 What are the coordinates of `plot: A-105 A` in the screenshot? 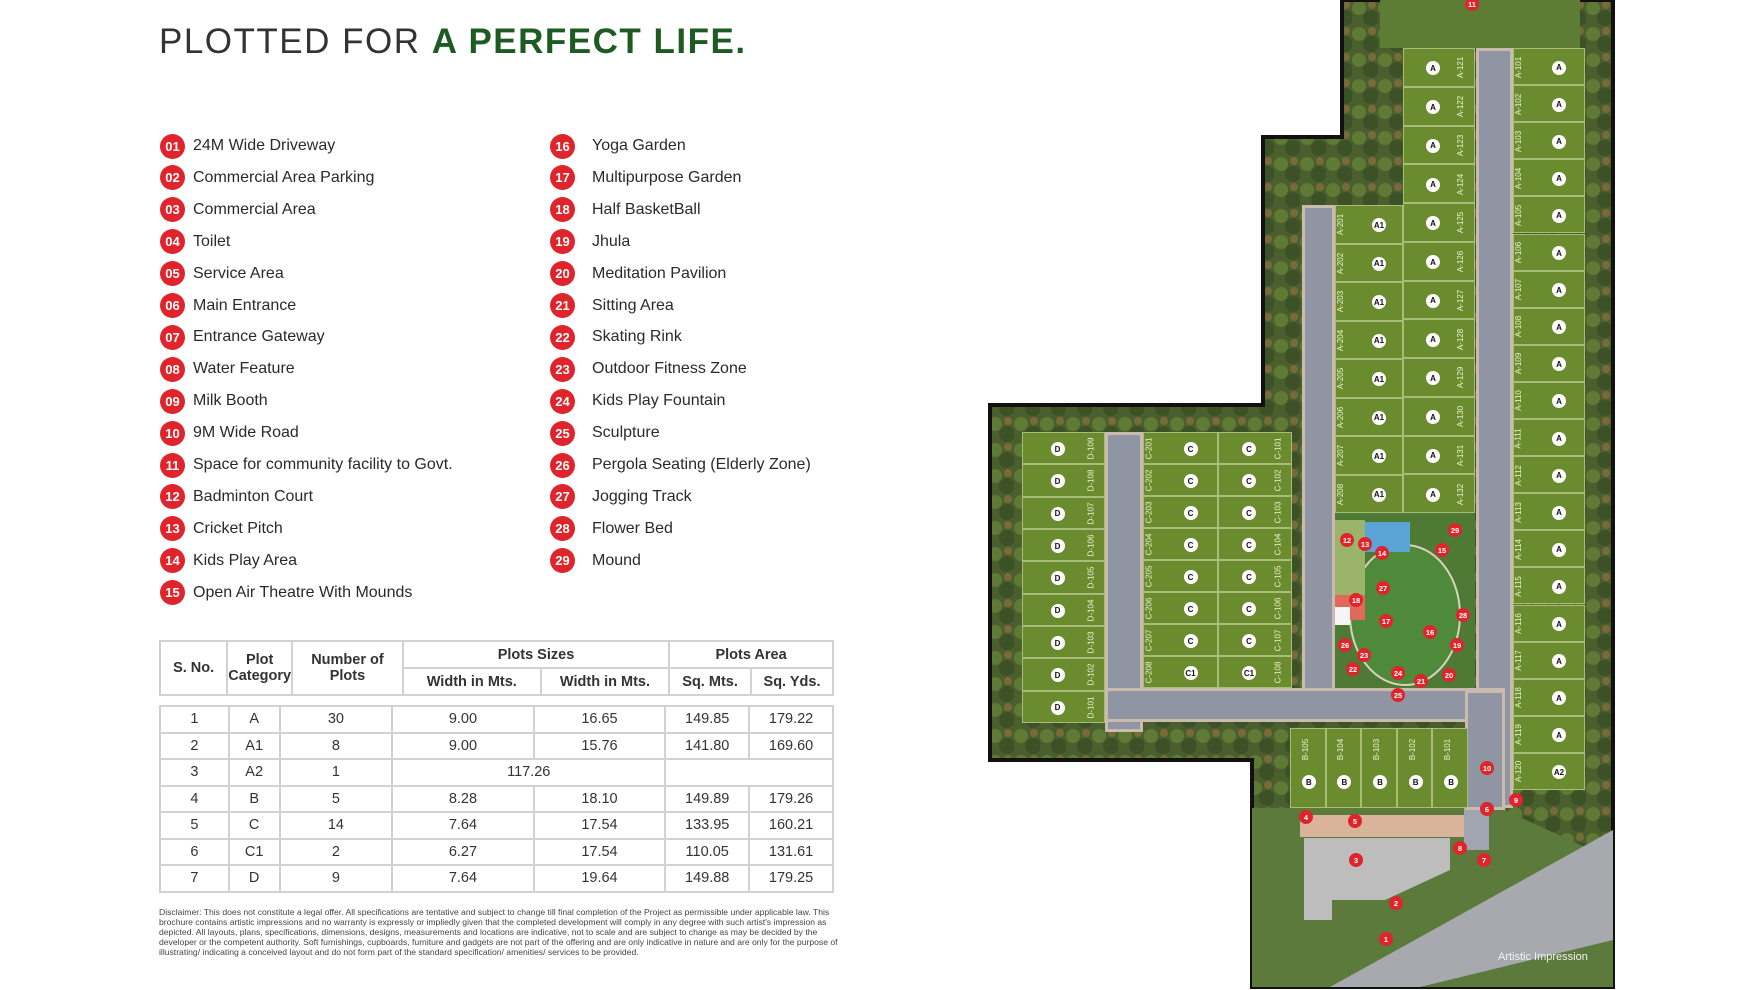 It's located at (1549, 215).